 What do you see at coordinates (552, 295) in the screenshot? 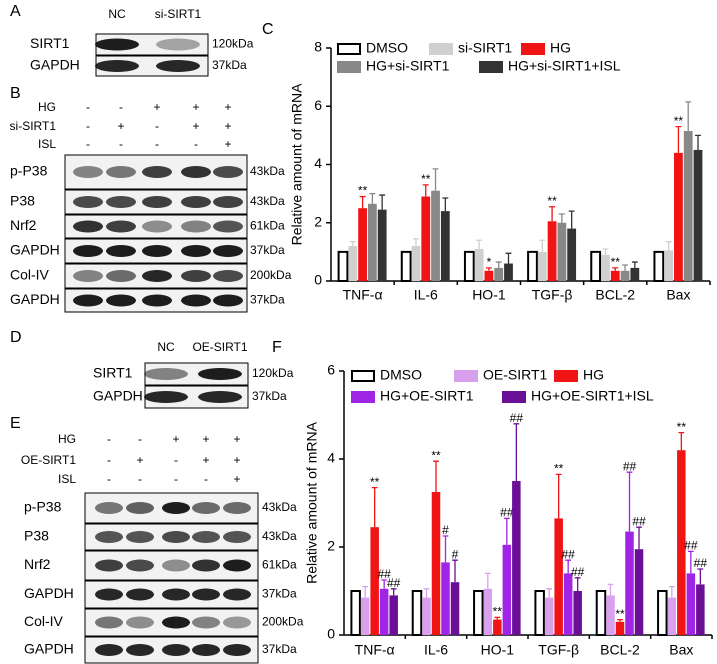
I see `x-tick-label: TGF-β` at bounding box center [552, 295].